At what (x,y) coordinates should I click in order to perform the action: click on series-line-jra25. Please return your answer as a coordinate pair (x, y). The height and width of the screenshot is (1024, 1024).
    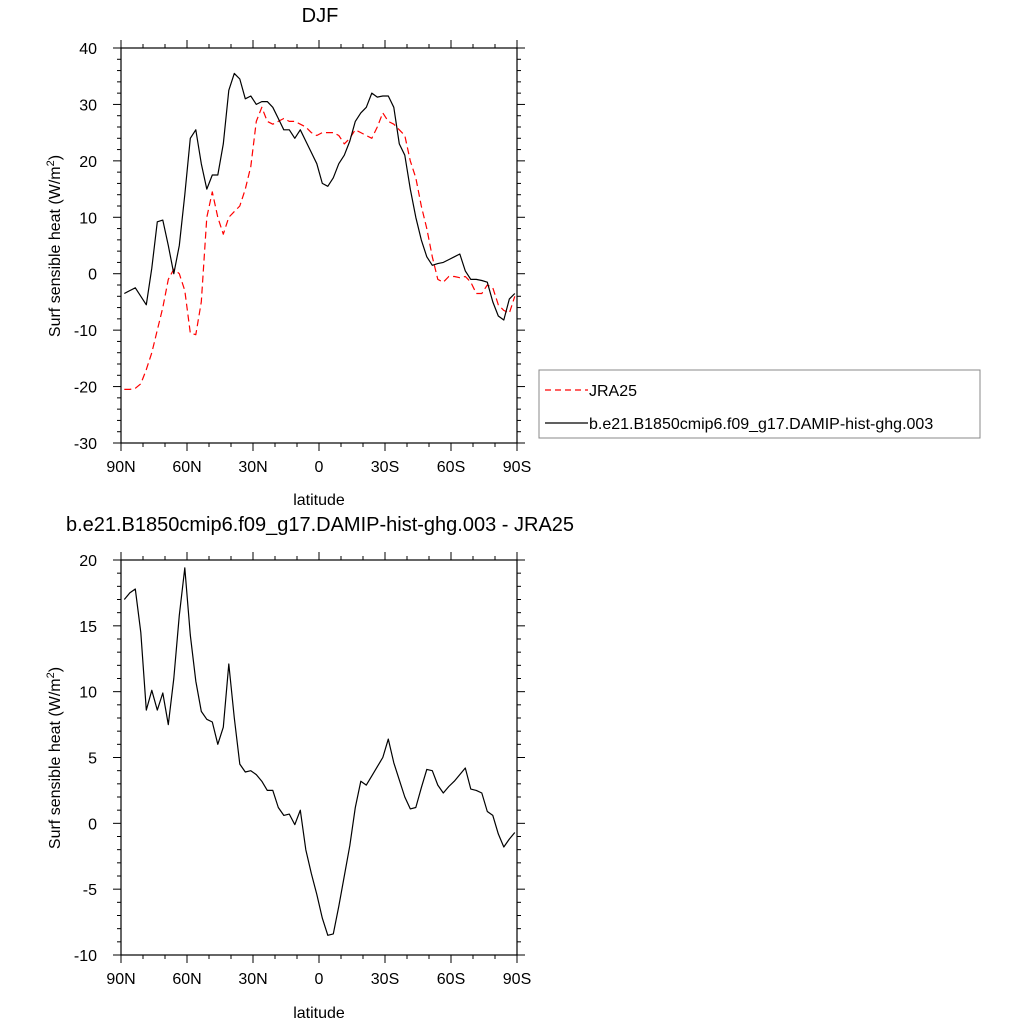
    Looking at the image, I should click on (320, 248).